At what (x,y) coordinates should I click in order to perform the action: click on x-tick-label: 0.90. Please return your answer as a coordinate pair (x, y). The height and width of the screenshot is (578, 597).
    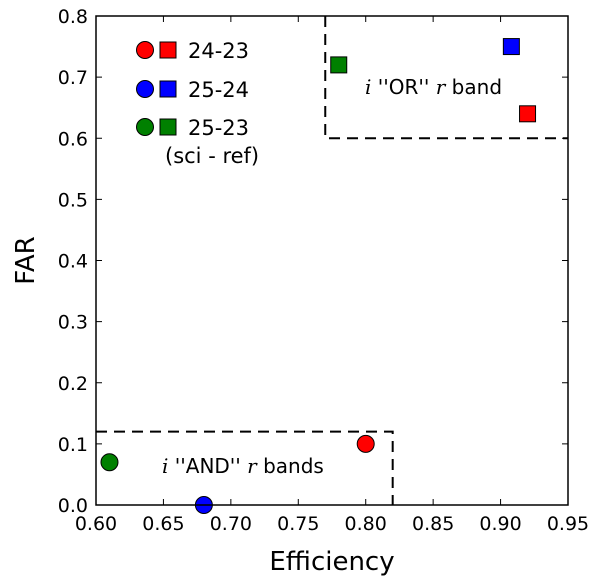
    Looking at the image, I should click on (500, 524).